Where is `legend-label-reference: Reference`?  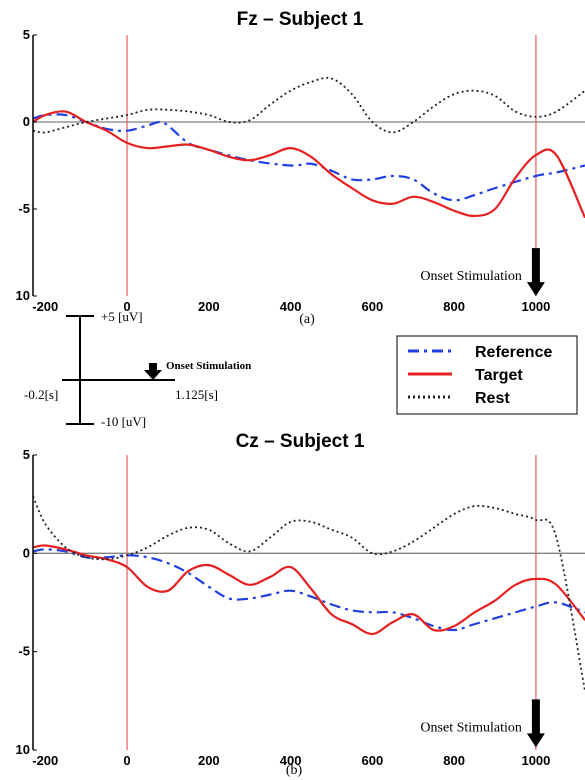
legend-label-reference: Reference is located at coordinates (513, 352).